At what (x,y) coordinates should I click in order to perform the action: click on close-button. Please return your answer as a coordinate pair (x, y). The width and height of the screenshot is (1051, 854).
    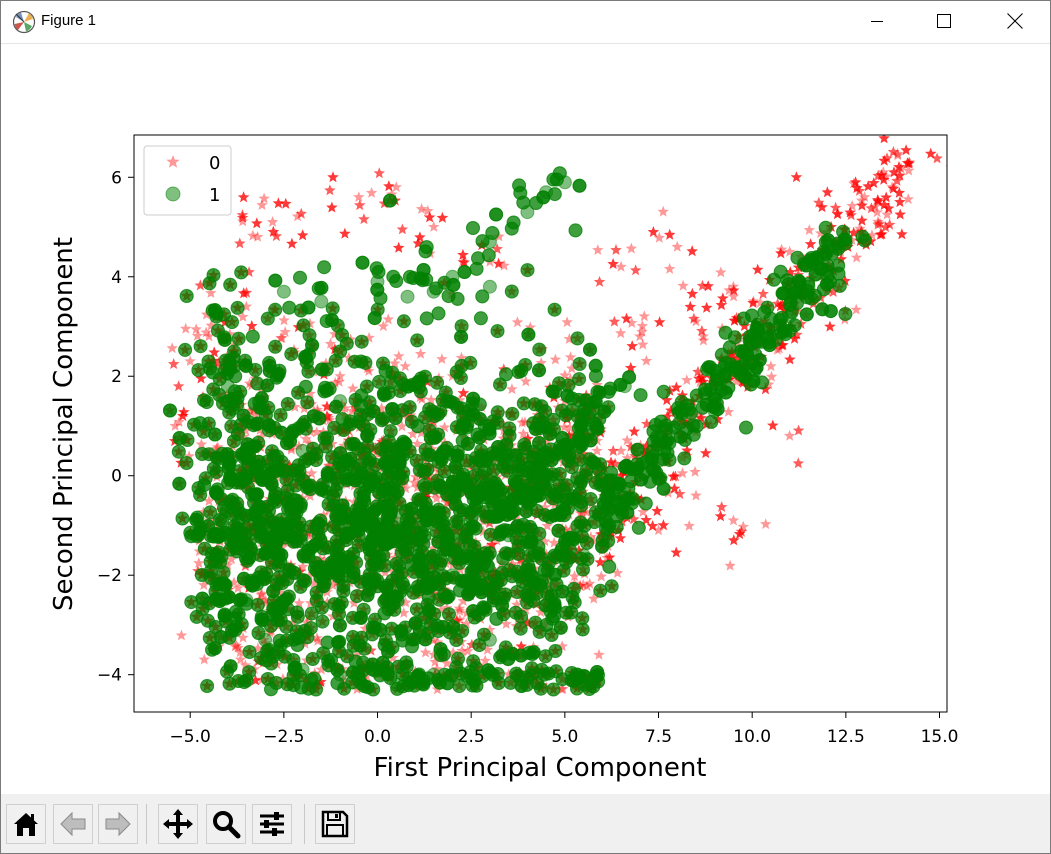
    Looking at the image, I should click on (1015, 21).